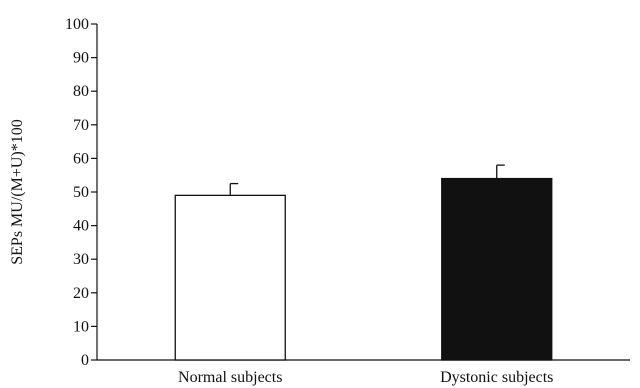 The height and width of the screenshot is (388, 640). I want to click on y-tick-label: 20, so click(81, 293).